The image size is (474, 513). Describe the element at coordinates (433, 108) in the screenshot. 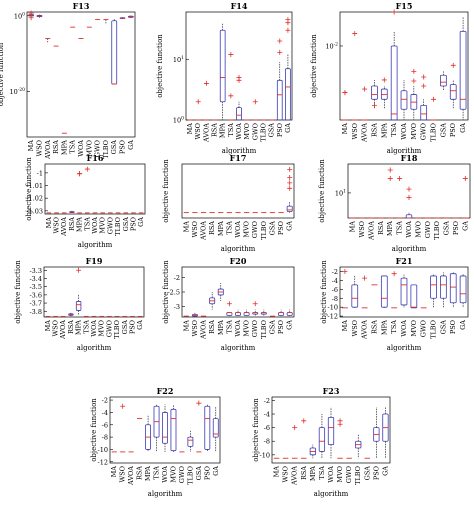

I see `box-tlbo` at that location.